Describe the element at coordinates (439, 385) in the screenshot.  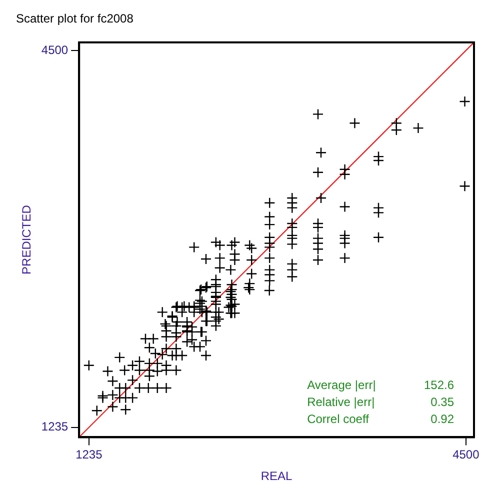
I see `annotation: 152.6` at that location.